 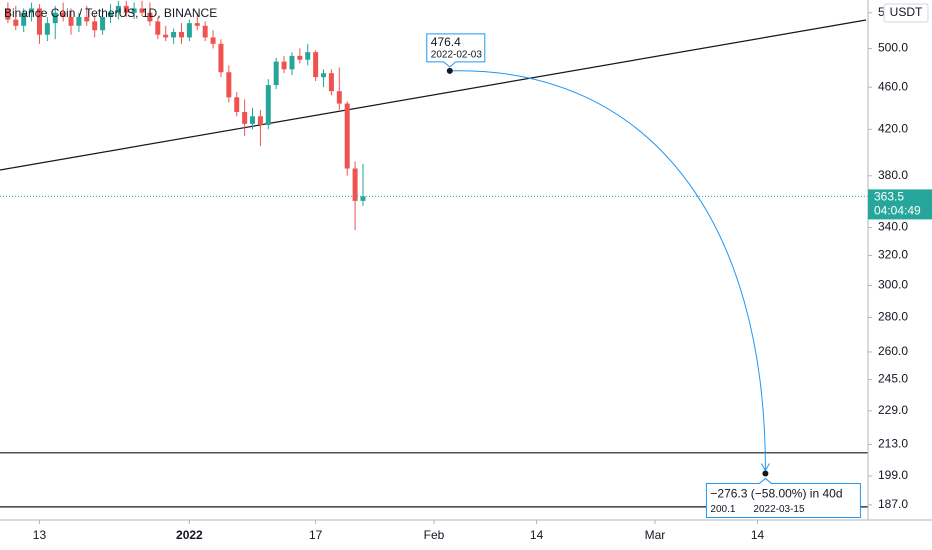 What do you see at coordinates (889, 197) in the screenshot?
I see `last-price-label: 363.5` at bounding box center [889, 197].